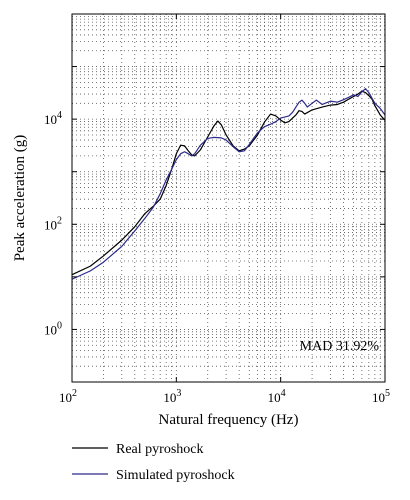  I want to click on legend-label-simulated: Simulated pyroshock, so click(175, 475).